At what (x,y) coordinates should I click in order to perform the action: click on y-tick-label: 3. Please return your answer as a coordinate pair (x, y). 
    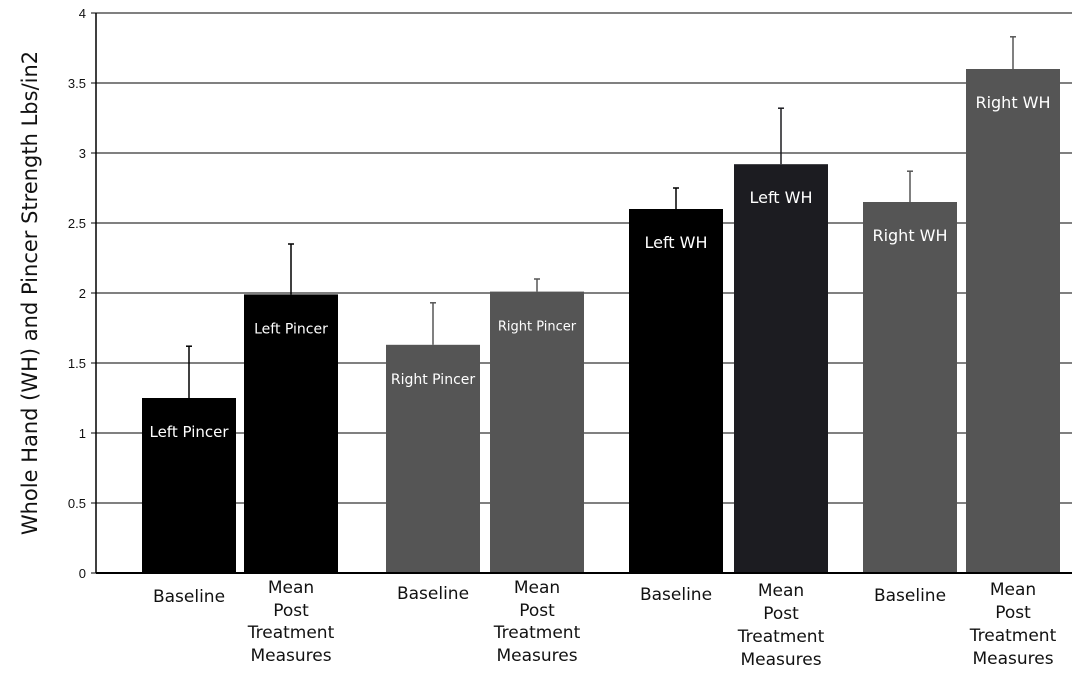
    Looking at the image, I should click on (82, 153).